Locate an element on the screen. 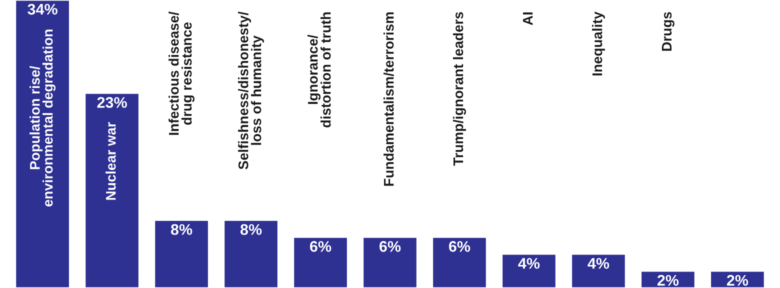 This screenshot has height=288, width=780. x-tick-label: Ignorance/ distortion of truth is located at coordinates (319, 70).